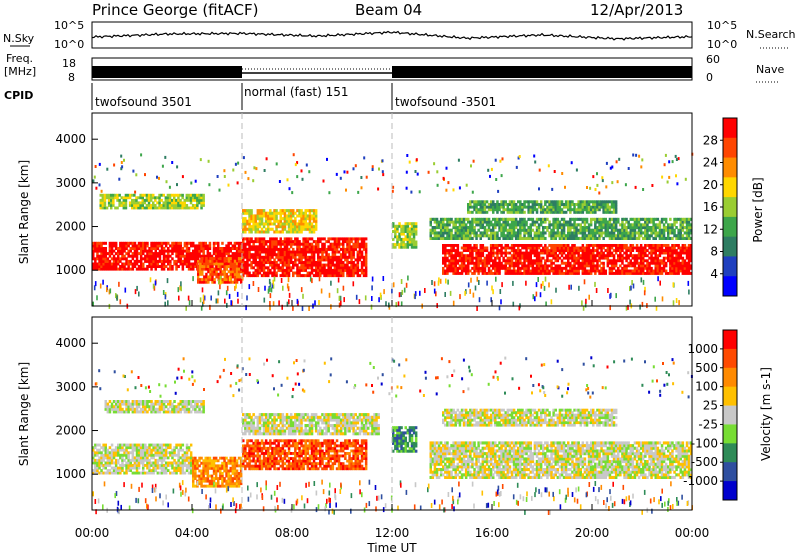 This screenshot has height=554, width=800. I want to click on nsky-series-line, so click(392, 35).